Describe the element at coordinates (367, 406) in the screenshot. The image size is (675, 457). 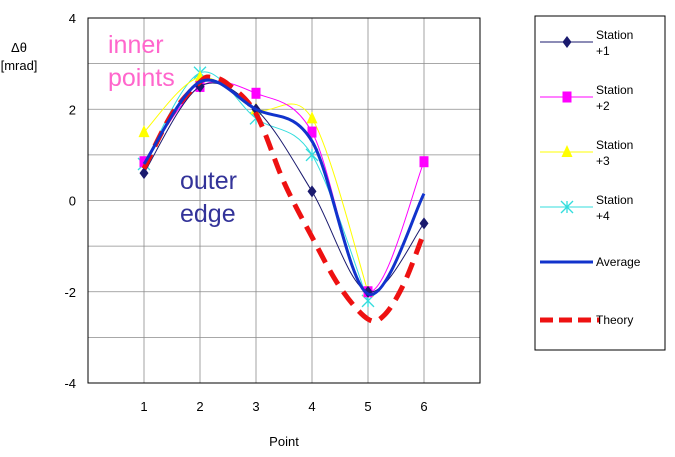
I see `x-tick-label: 5` at that location.